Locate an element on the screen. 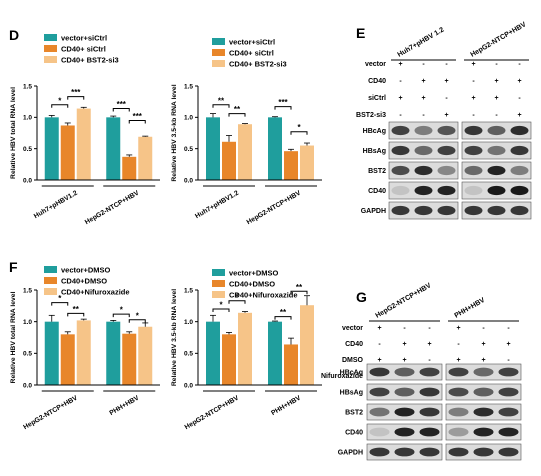  group-header: PHH+HBV is located at coordinates (470, 308).